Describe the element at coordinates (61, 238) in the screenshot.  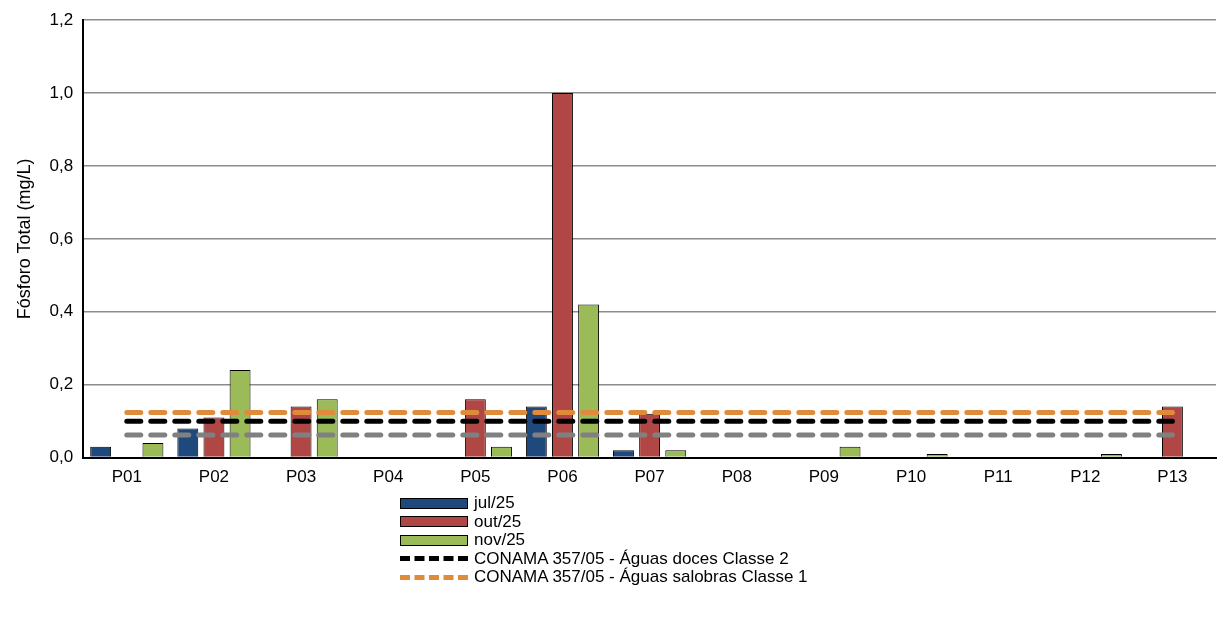
I see `y-tick-label: 0,6` at that location.